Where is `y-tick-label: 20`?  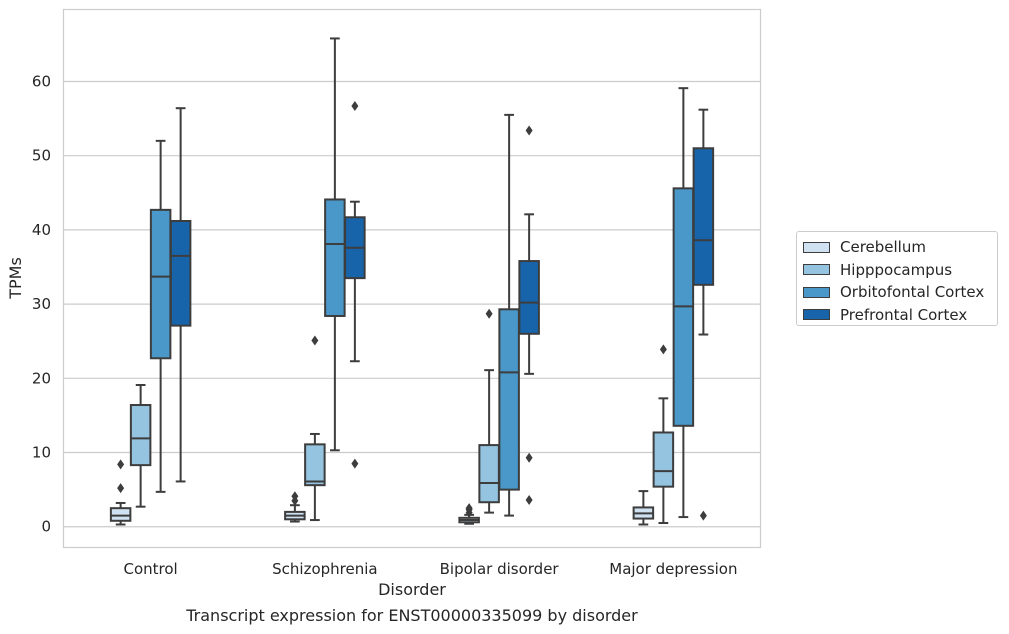
y-tick-label: 20 is located at coordinates (41, 378).